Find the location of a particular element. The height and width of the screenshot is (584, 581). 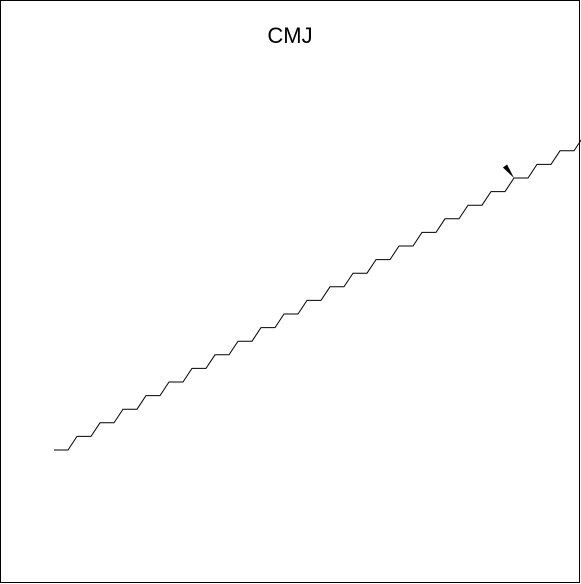

stereo-wedge is located at coordinates (508, 171).